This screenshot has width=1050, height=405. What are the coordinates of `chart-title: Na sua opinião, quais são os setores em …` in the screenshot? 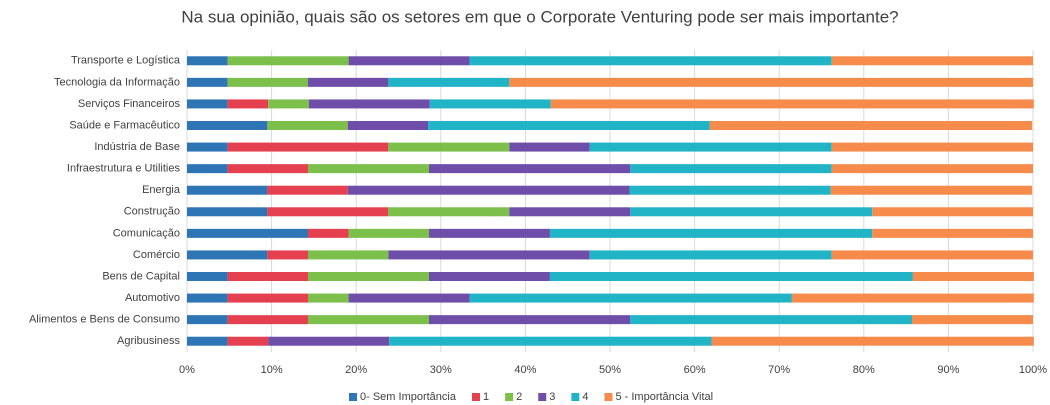 It's located at (539, 16).